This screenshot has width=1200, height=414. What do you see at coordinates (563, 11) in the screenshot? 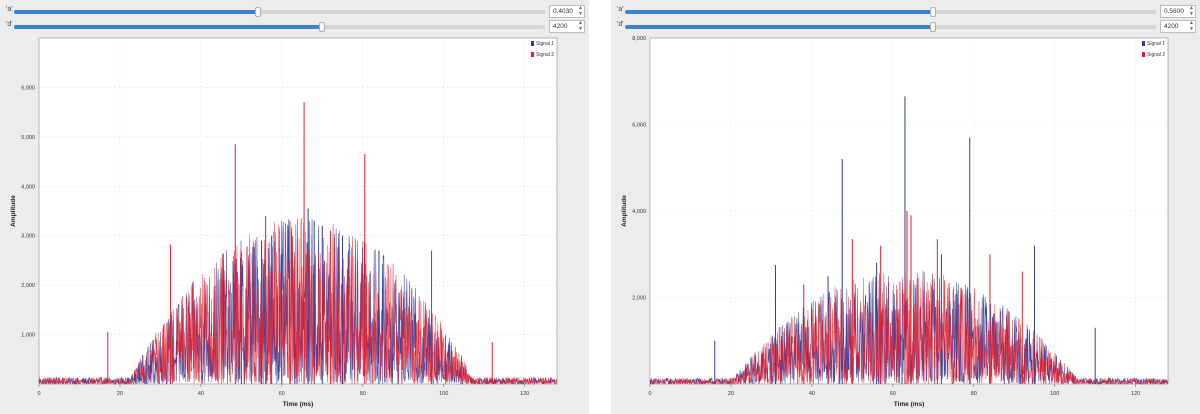
I see `spinbox-value: 0.4030` at bounding box center [563, 11].